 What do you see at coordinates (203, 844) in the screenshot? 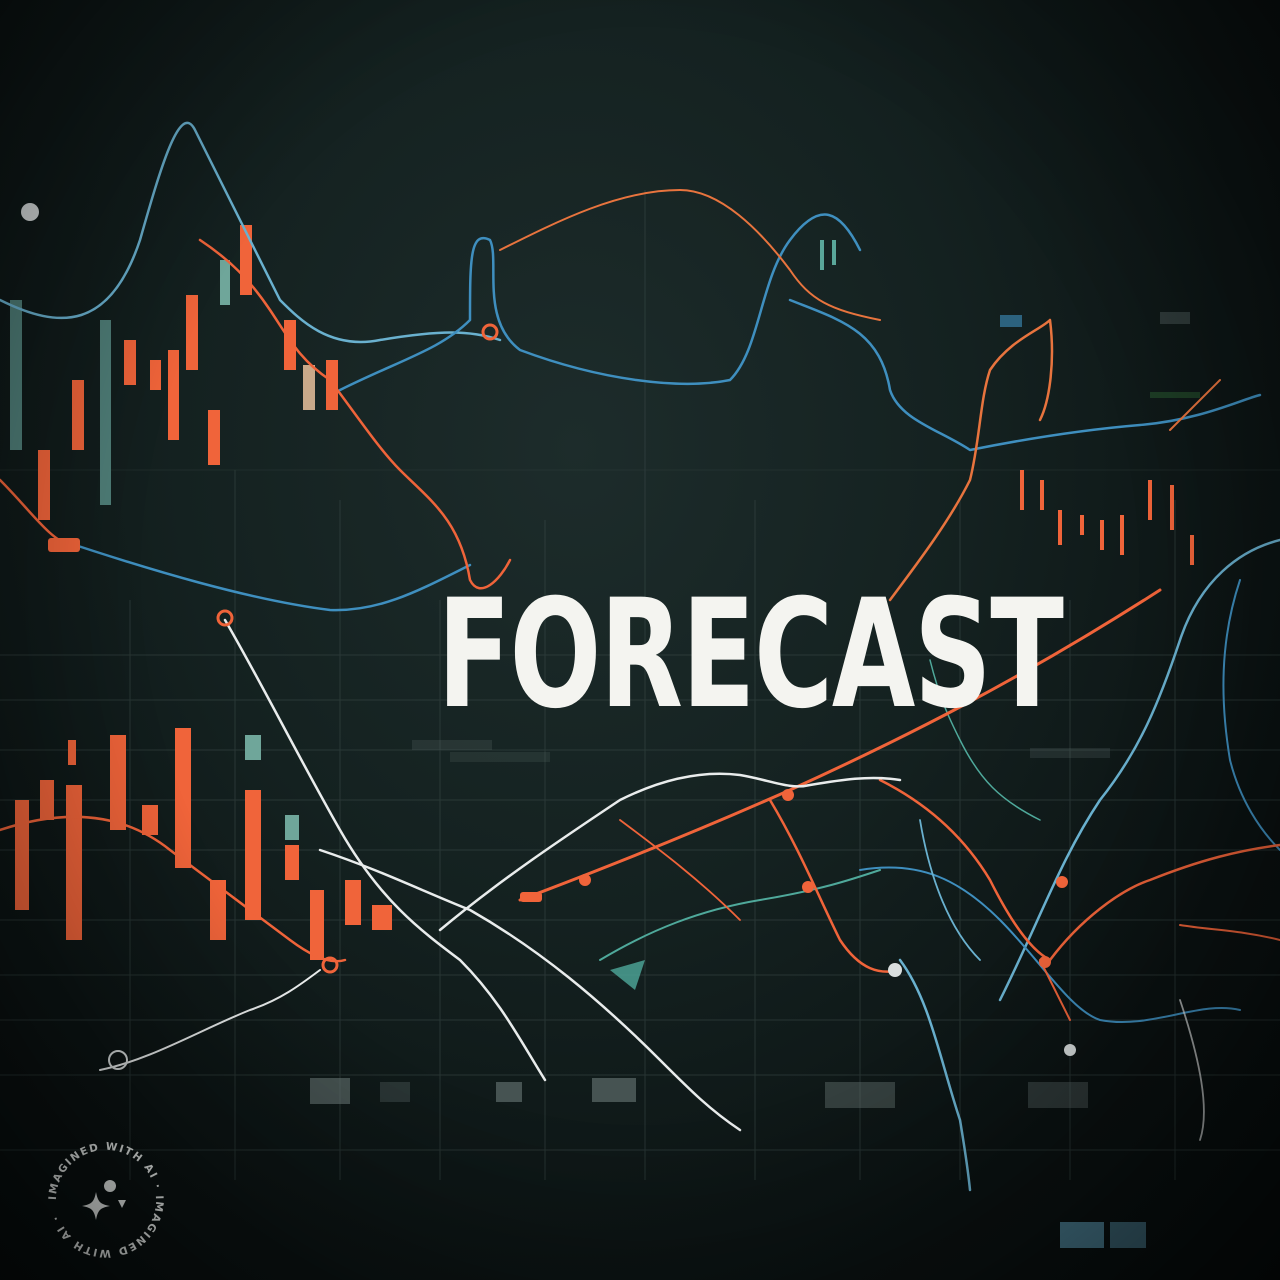
I see `candles-lower-left` at bounding box center [203, 844].